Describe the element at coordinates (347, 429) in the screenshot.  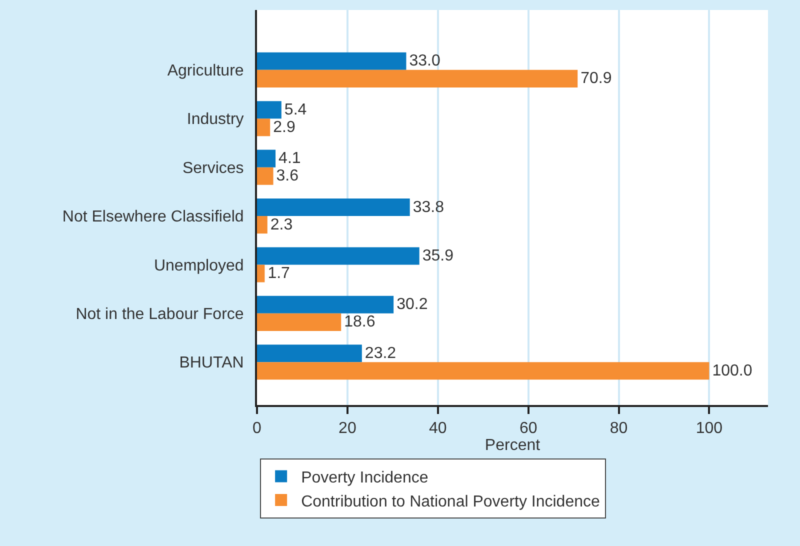
I see `x-tick-label: 20` at that location.